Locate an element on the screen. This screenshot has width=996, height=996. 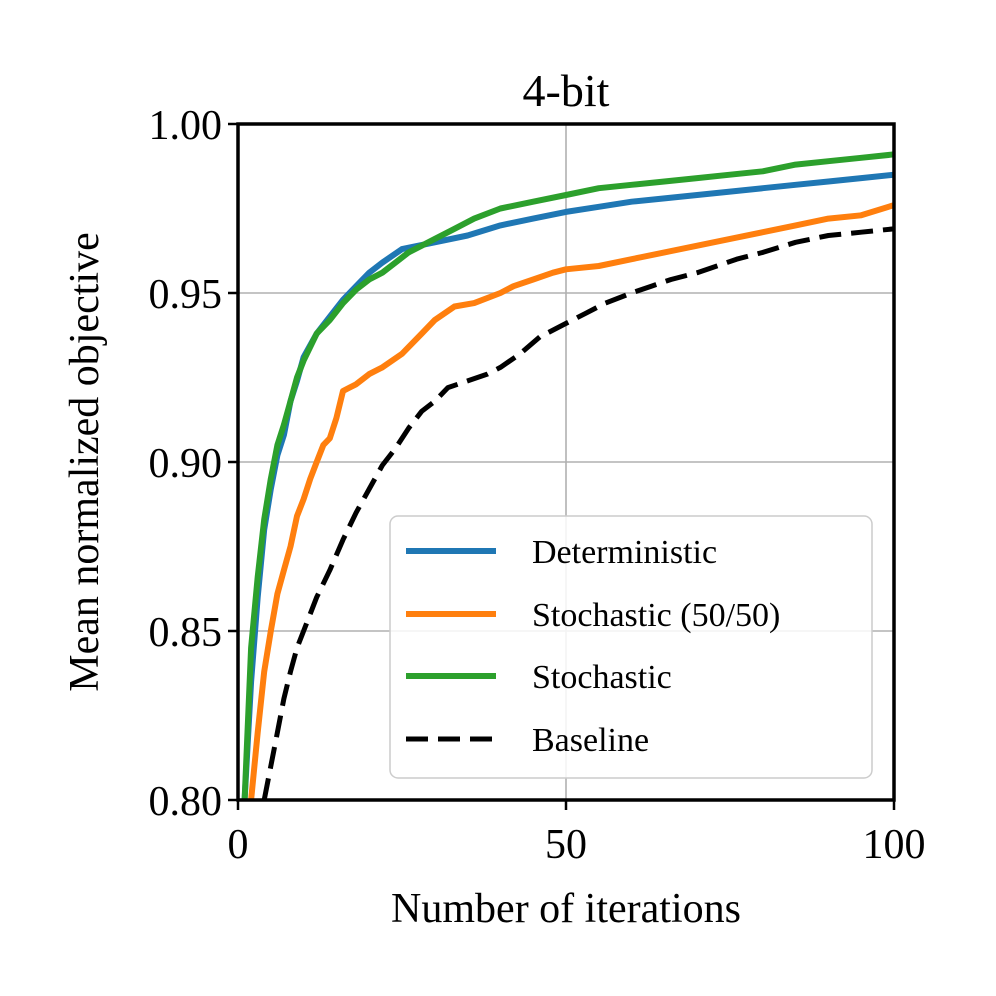
x-tick-label: 0 is located at coordinates (238, 845).